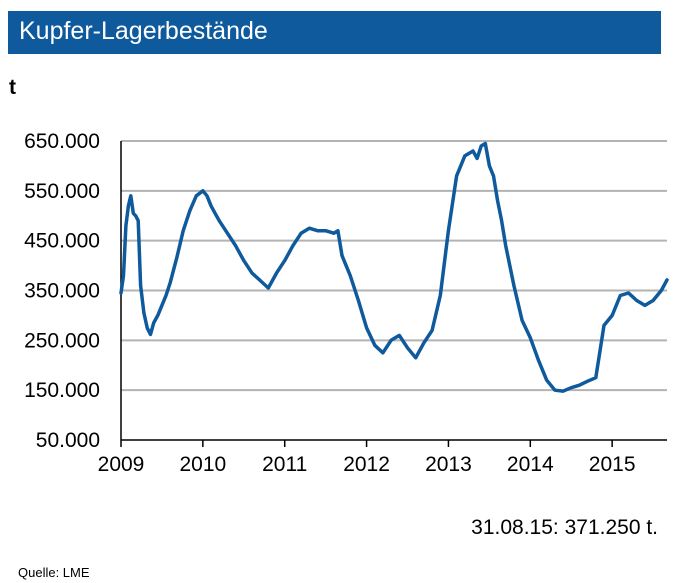  Describe the element at coordinates (202, 464) in the screenshot. I see `x-tick-label: 2010` at that location.